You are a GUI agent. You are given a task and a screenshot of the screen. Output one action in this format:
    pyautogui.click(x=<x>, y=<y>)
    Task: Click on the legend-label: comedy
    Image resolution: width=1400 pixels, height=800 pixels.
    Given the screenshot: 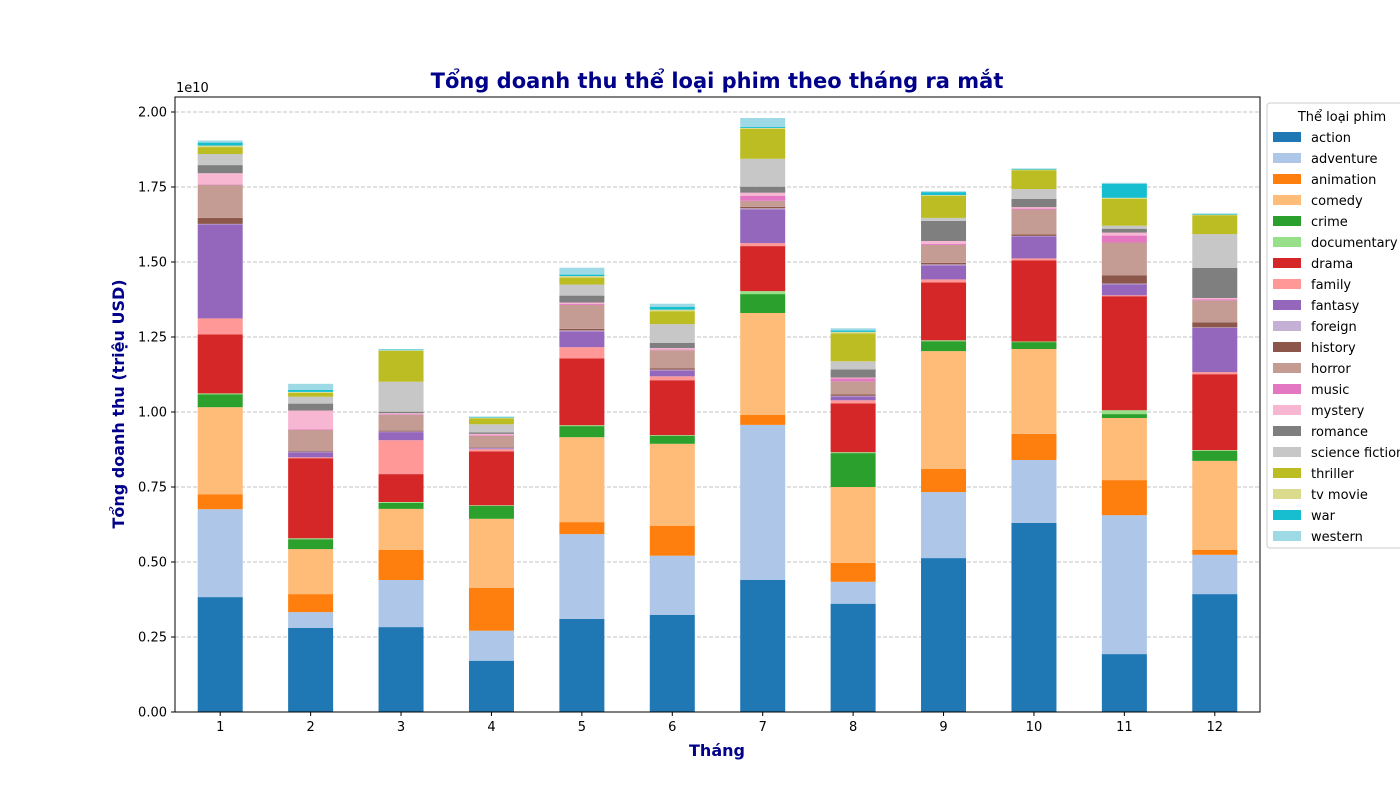 What is the action you would take?
    pyautogui.click(x=1337, y=201)
    